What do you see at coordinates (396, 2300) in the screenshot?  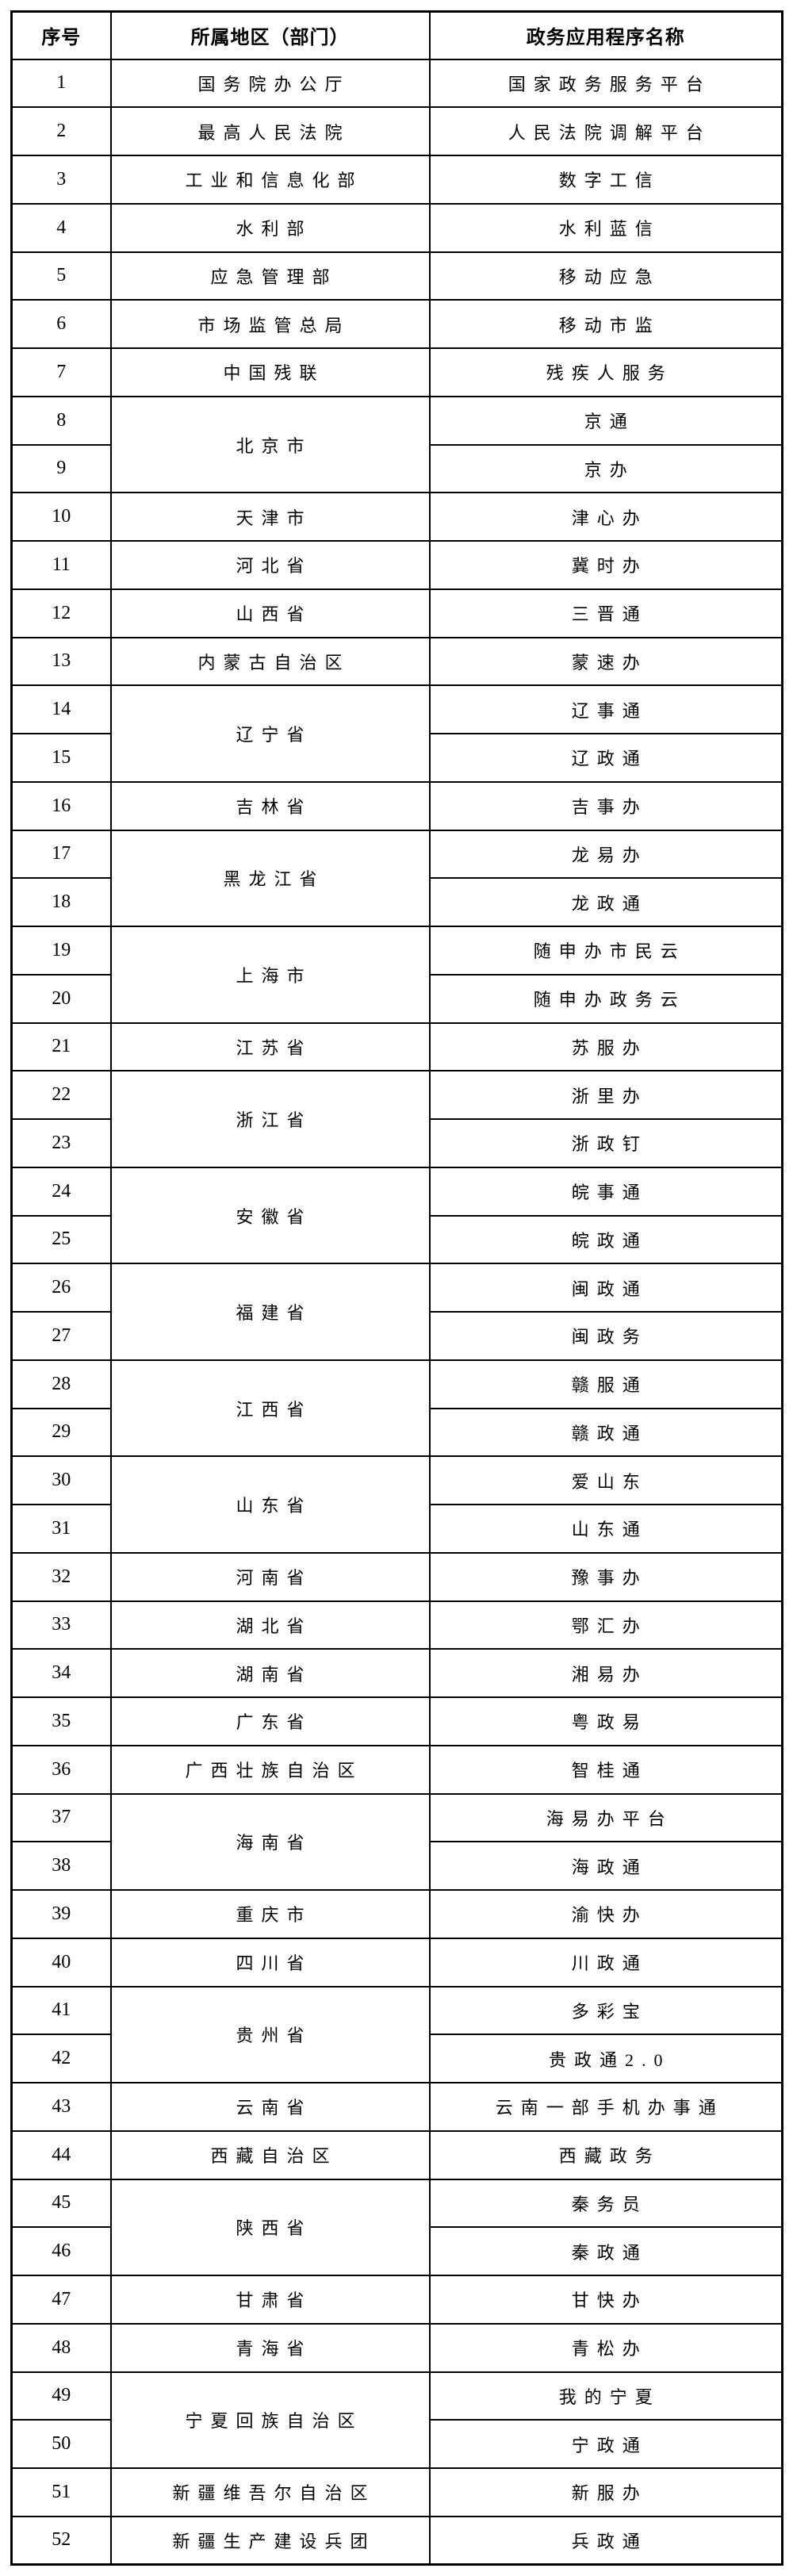 I see `table-row: 47 甘肃省 甘快办` at bounding box center [396, 2300].